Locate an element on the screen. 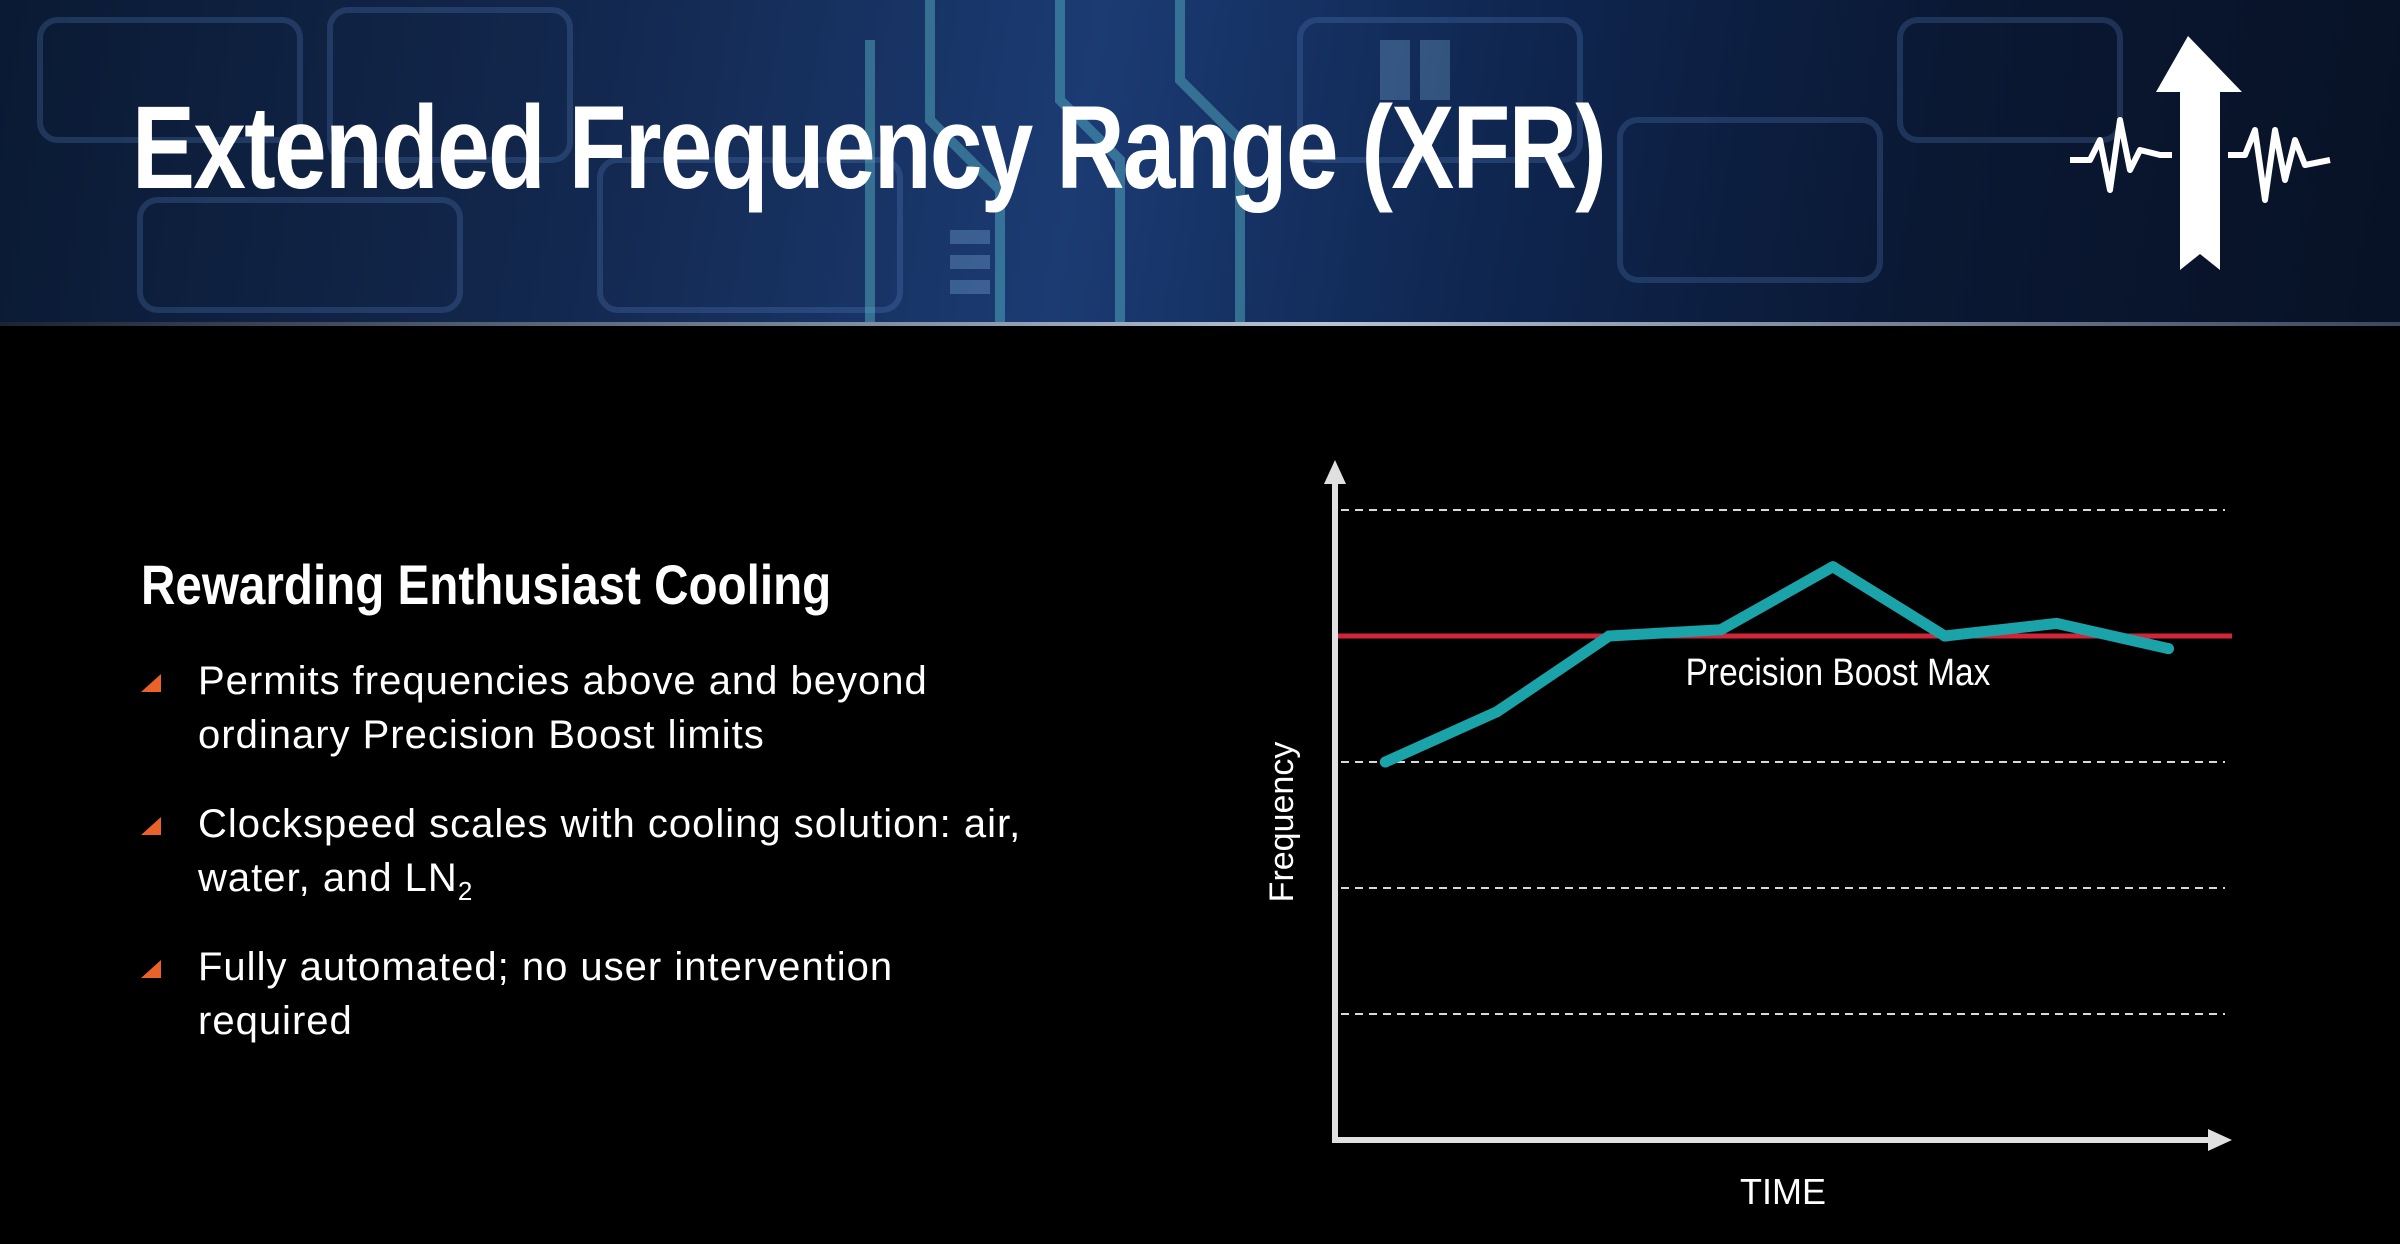 The height and width of the screenshot is (1244, 2400). bullet-line: Permits frequencies above and beyond is located at coordinates (563, 681).